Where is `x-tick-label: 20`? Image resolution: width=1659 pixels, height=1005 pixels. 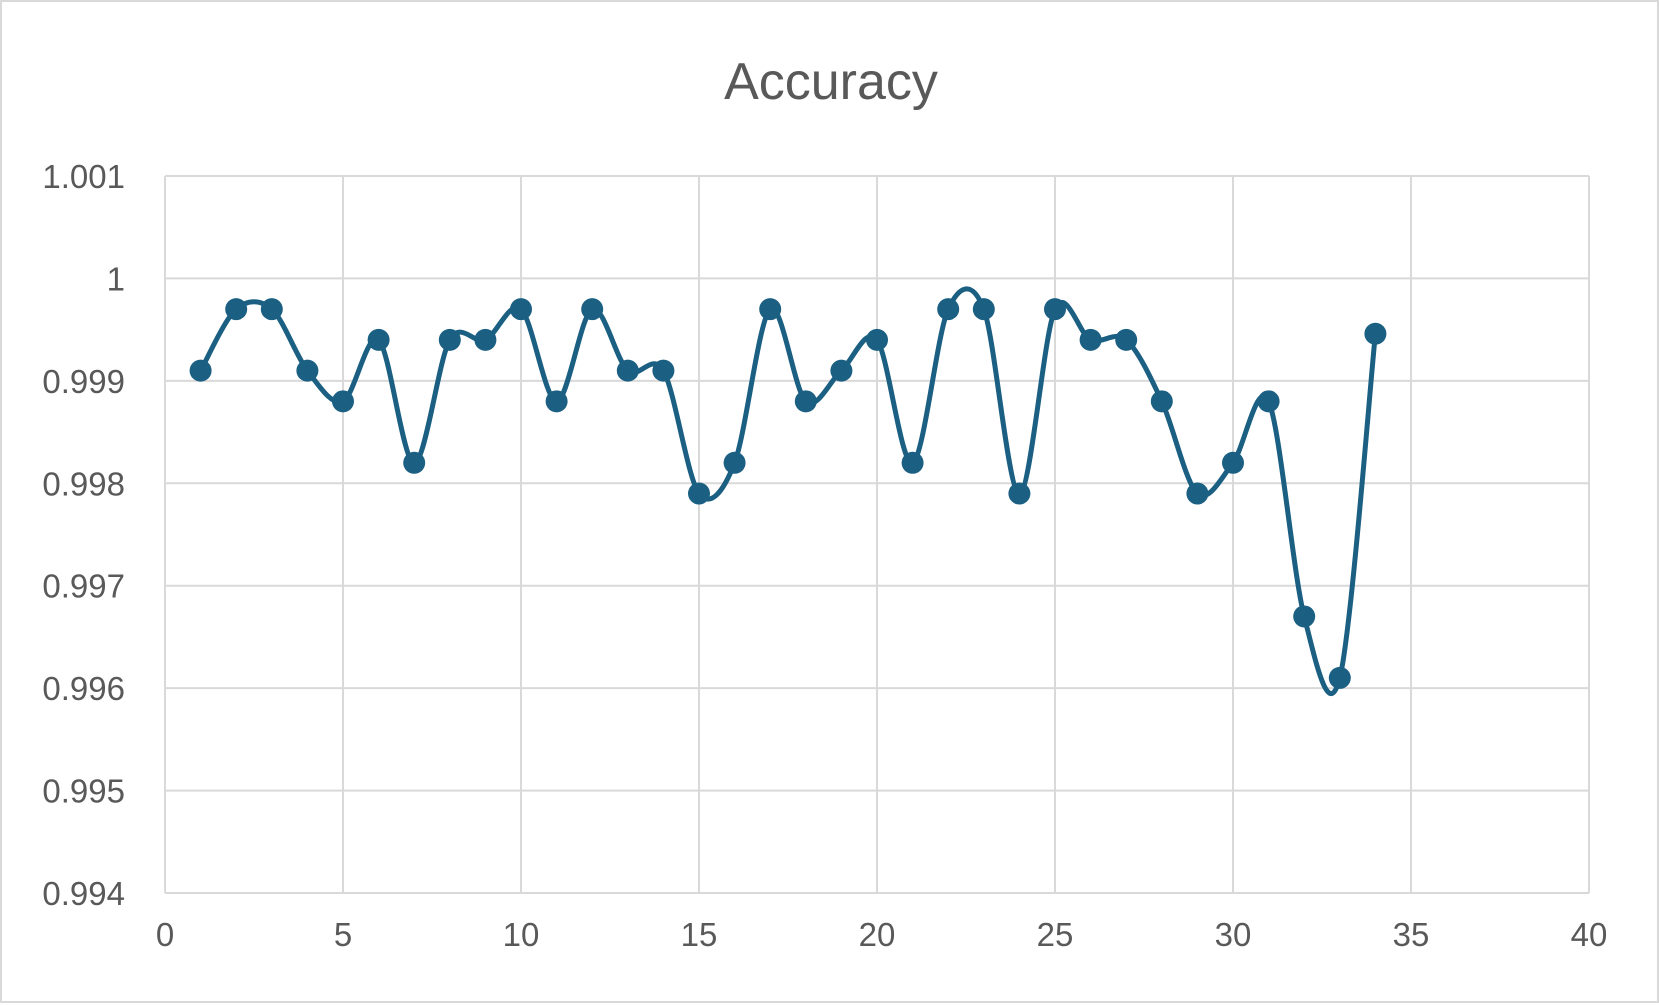
x-tick-label: 20 is located at coordinates (877, 934).